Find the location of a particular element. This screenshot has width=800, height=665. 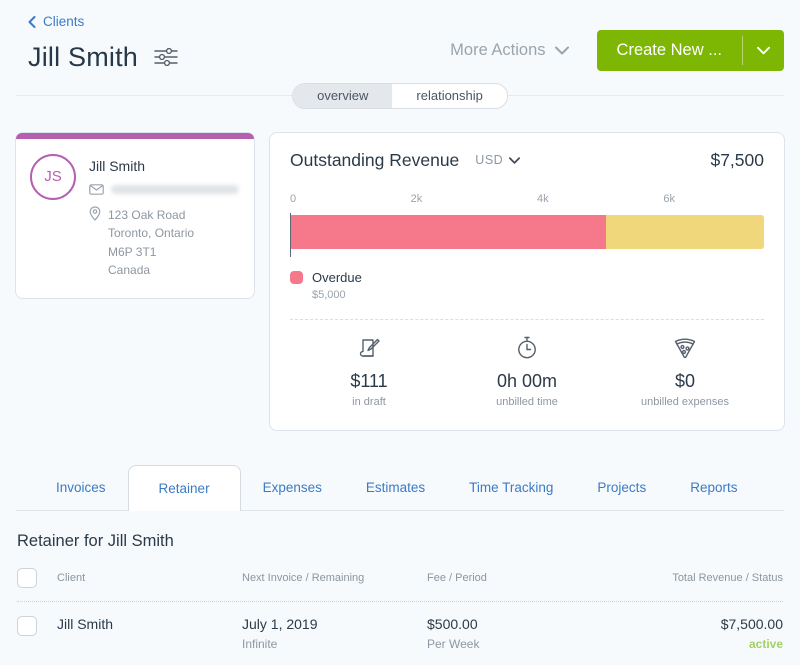

stat-unbilled-time: 0h 00m unbilled time is located at coordinates (527, 371).